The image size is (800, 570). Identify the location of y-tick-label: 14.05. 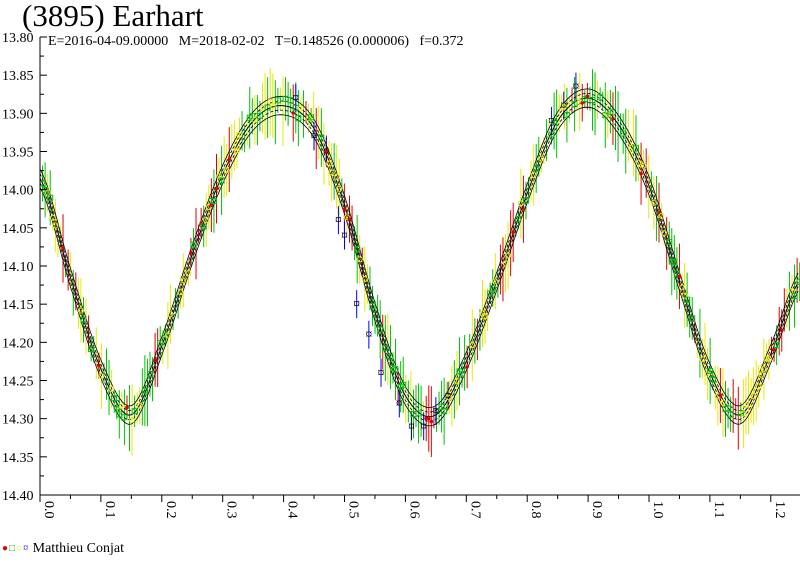
(18, 229).